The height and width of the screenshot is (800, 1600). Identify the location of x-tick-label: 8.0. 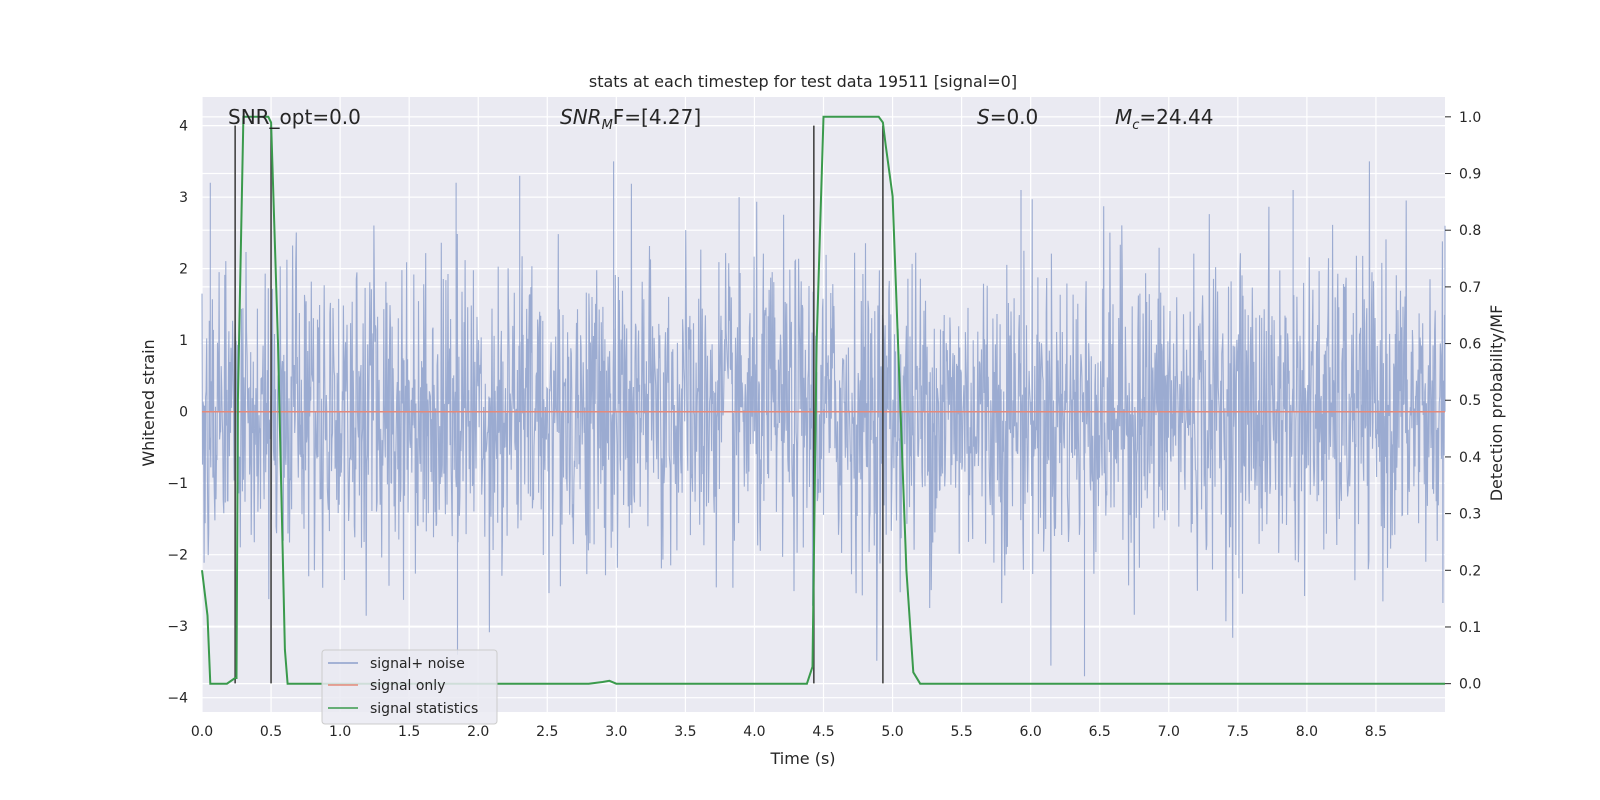
(1307, 732).